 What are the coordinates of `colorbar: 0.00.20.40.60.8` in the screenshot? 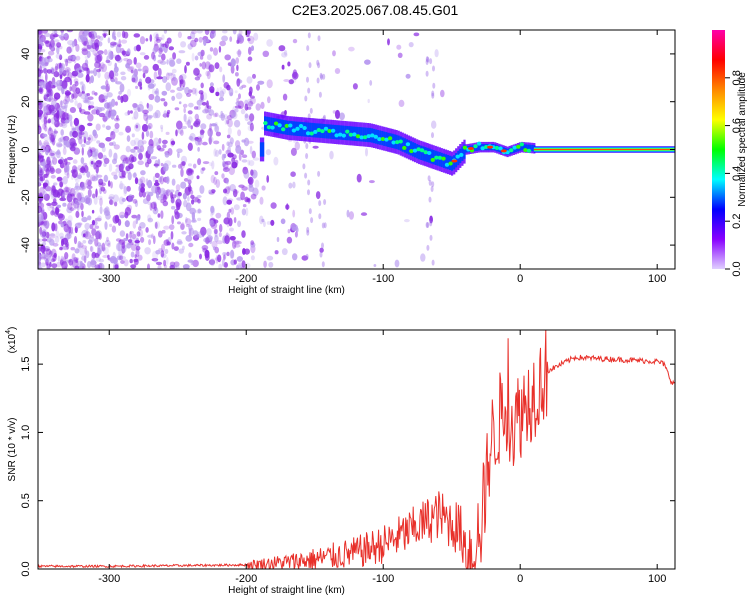 It's located at (727, 153).